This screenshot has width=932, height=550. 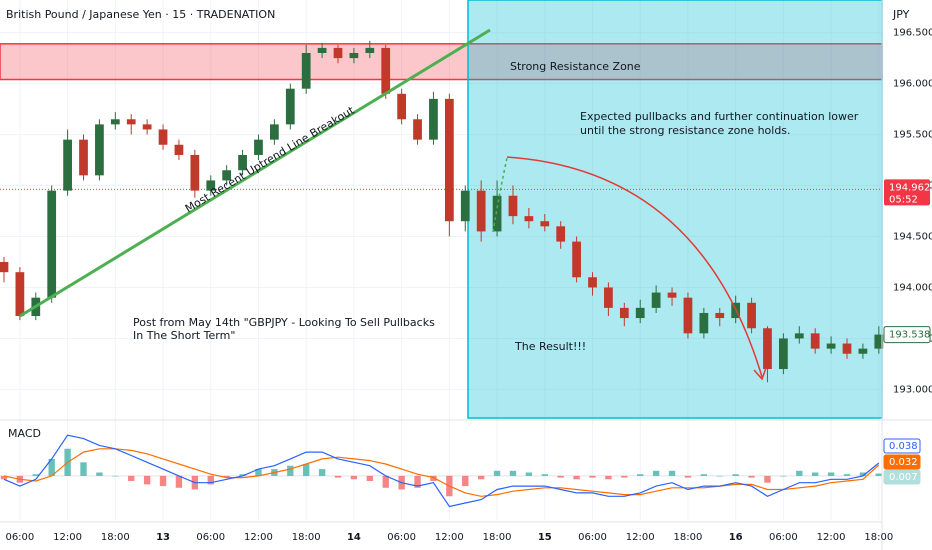 What do you see at coordinates (184, 335) in the screenshot?
I see `post-line-2: In The Short Term"` at bounding box center [184, 335].